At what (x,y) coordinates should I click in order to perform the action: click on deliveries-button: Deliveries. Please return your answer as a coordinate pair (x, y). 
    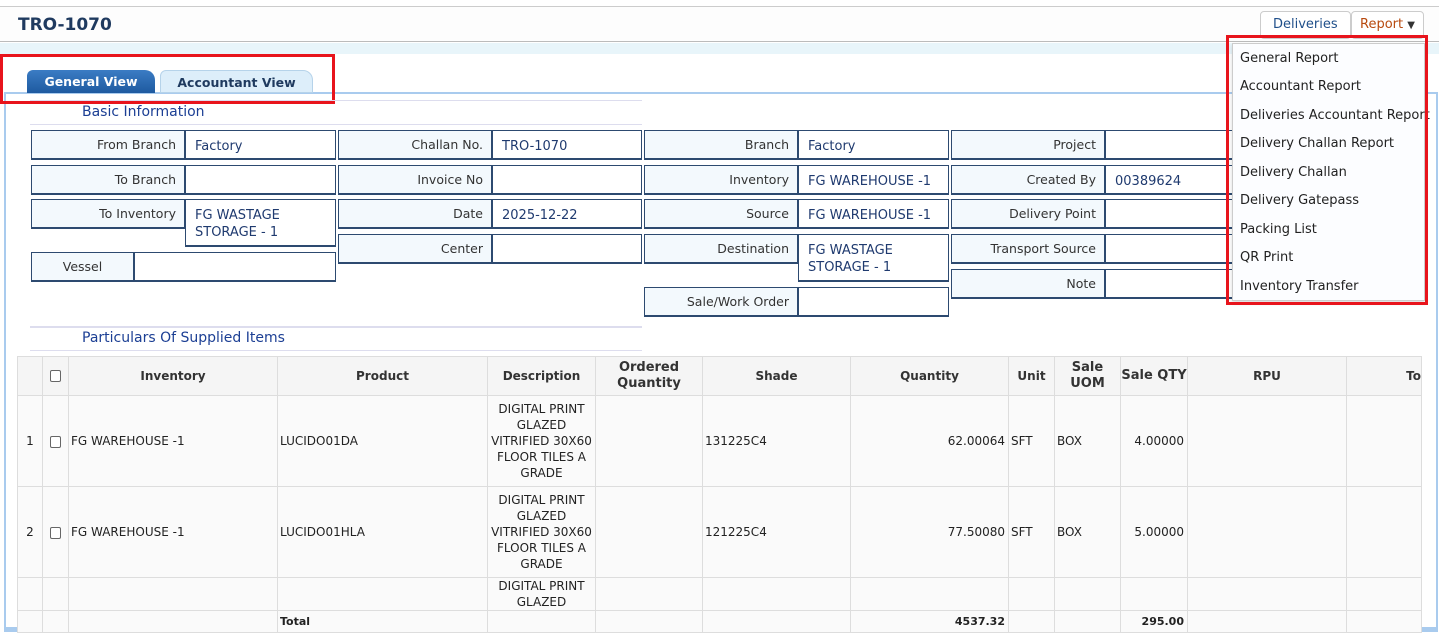
    Looking at the image, I should click on (1305, 25).